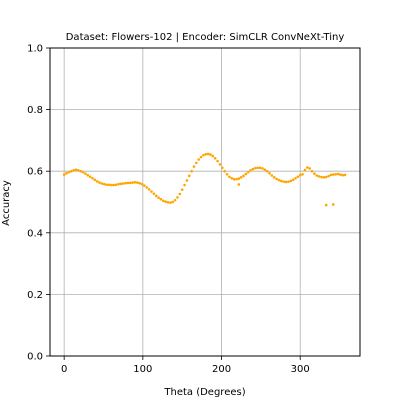  What do you see at coordinates (204, 392) in the screenshot?
I see `x-axis-label: Theta (Degrees)` at bounding box center [204, 392].